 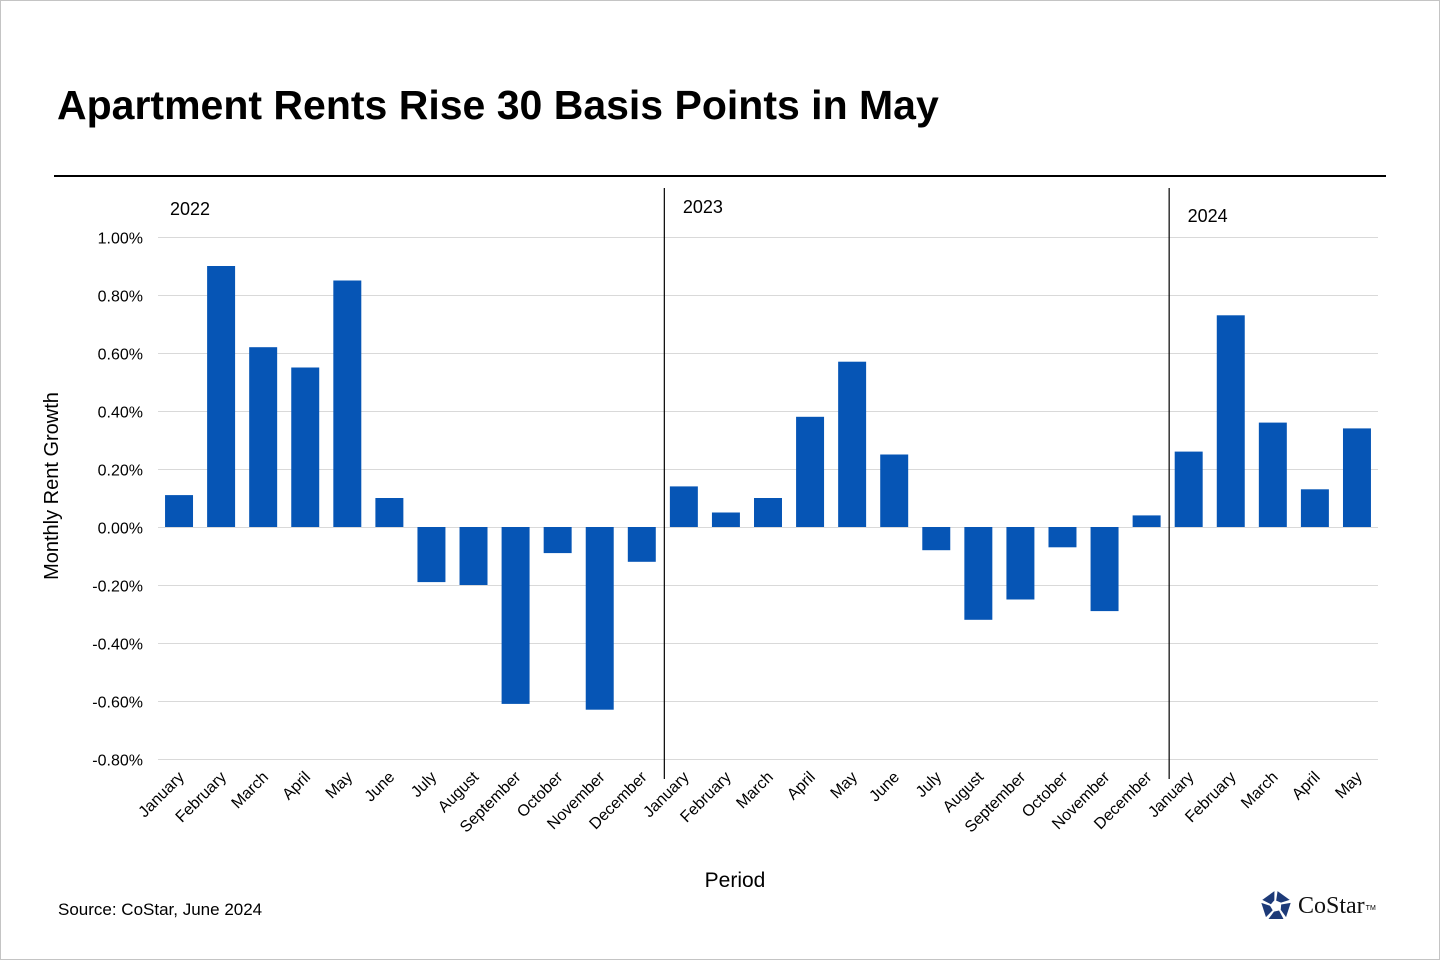 I want to click on y-tick-label: 1.00%, so click(x=120, y=239).